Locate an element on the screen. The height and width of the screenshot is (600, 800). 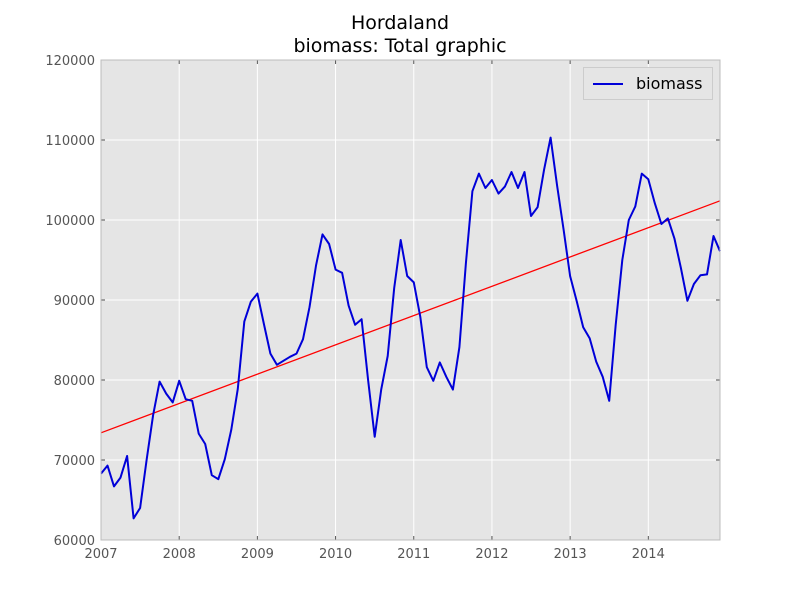
y-tick-label: 120000 is located at coordinates (70, 61).